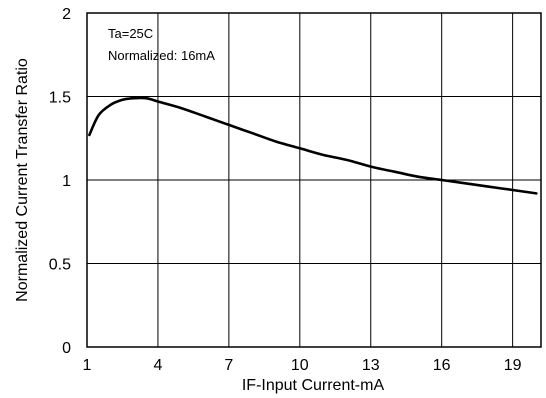 The width and height of the screenshot is (546, 398). I want to click on x-tick-labels: 1 4 7 10 13 16 19, so click(302, 365).